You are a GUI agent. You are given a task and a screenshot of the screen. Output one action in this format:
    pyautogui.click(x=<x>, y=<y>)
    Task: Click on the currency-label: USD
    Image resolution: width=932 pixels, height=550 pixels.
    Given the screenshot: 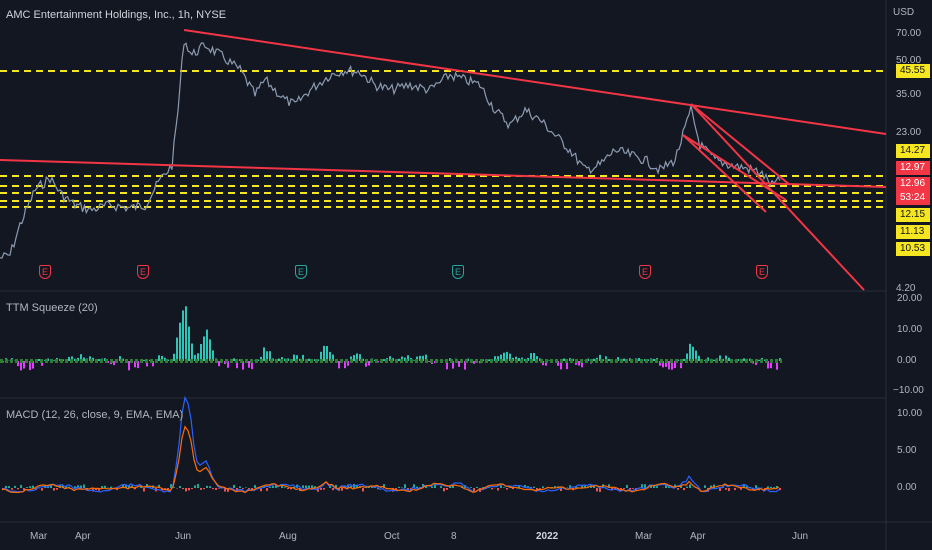 What is the action you would take?
    pyautogui.click(x=904, y=12)
    